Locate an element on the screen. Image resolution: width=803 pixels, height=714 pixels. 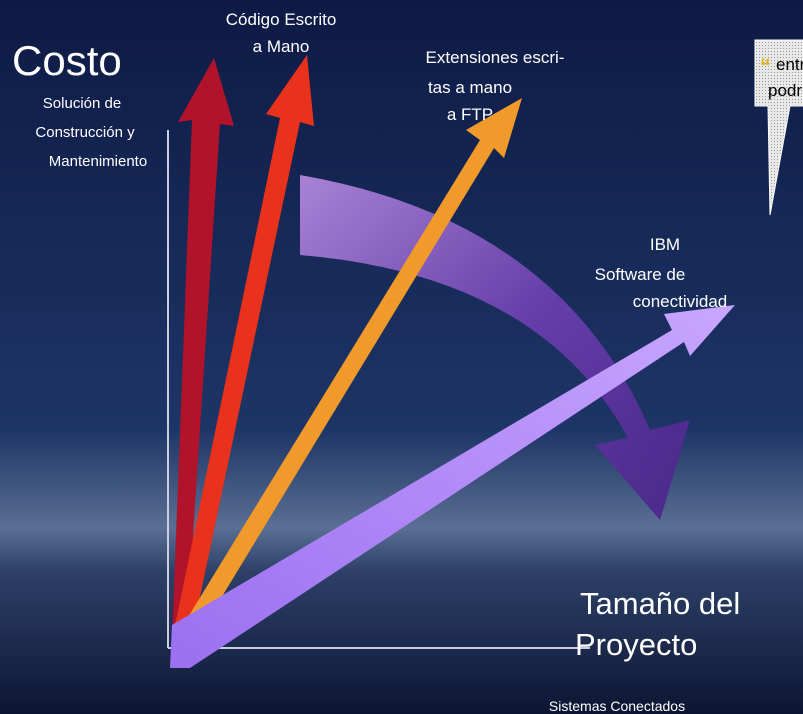
y-axis-title: Costo is located at coordinates (67, 60).